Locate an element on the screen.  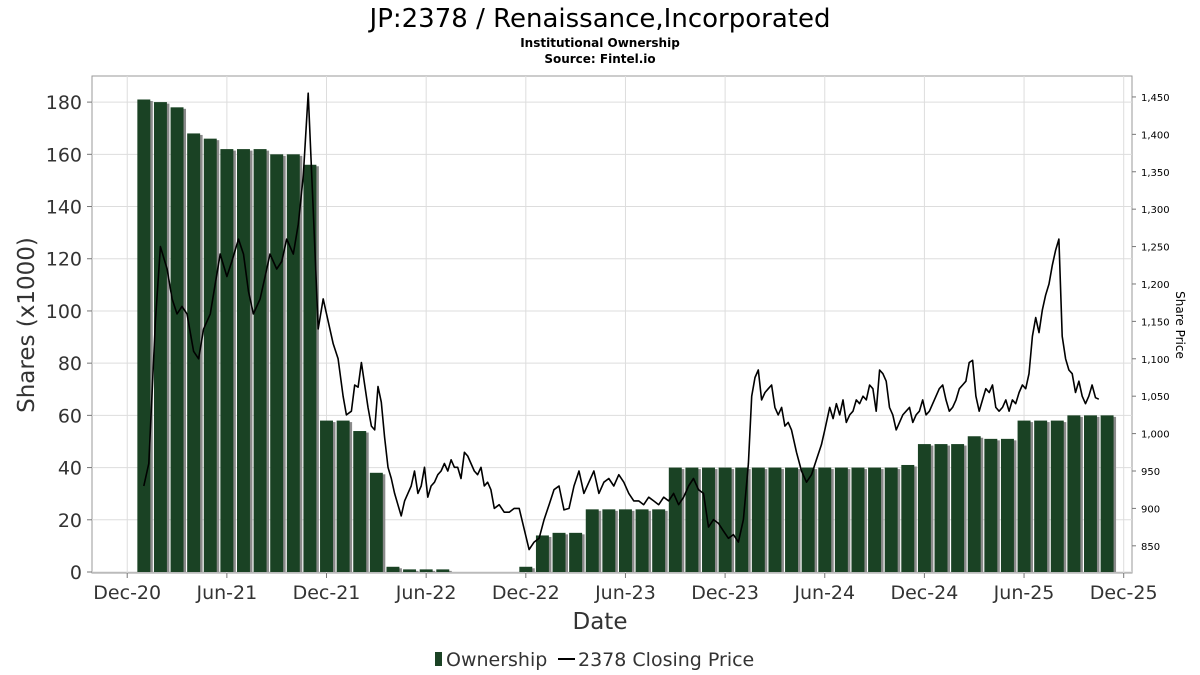
x-tick-label: Dec-25 is located at coordinates (1124, 593).